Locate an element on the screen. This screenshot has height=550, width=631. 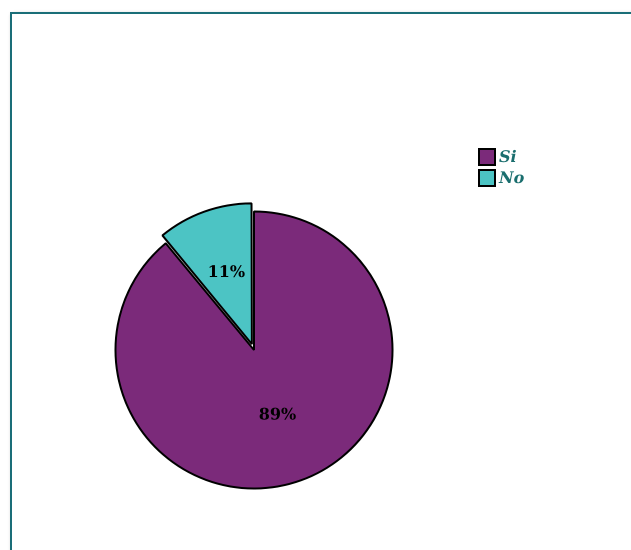
legend-label: Si is located at coordinates (508, 156).